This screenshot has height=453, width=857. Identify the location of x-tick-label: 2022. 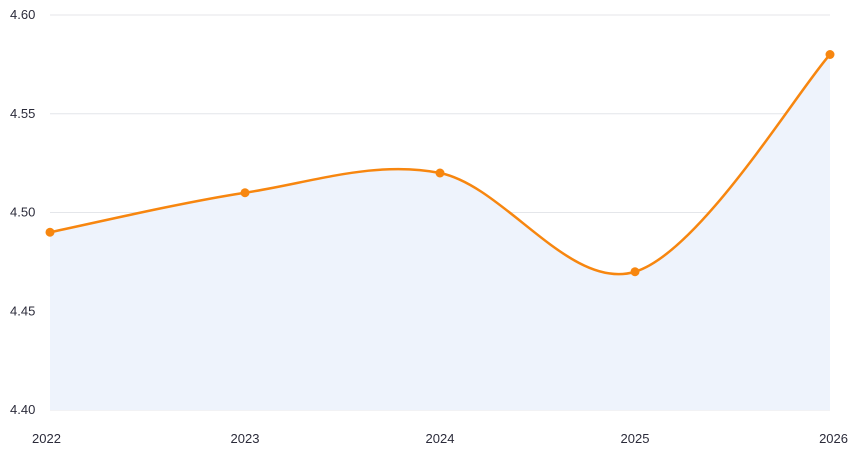
(46, 438).